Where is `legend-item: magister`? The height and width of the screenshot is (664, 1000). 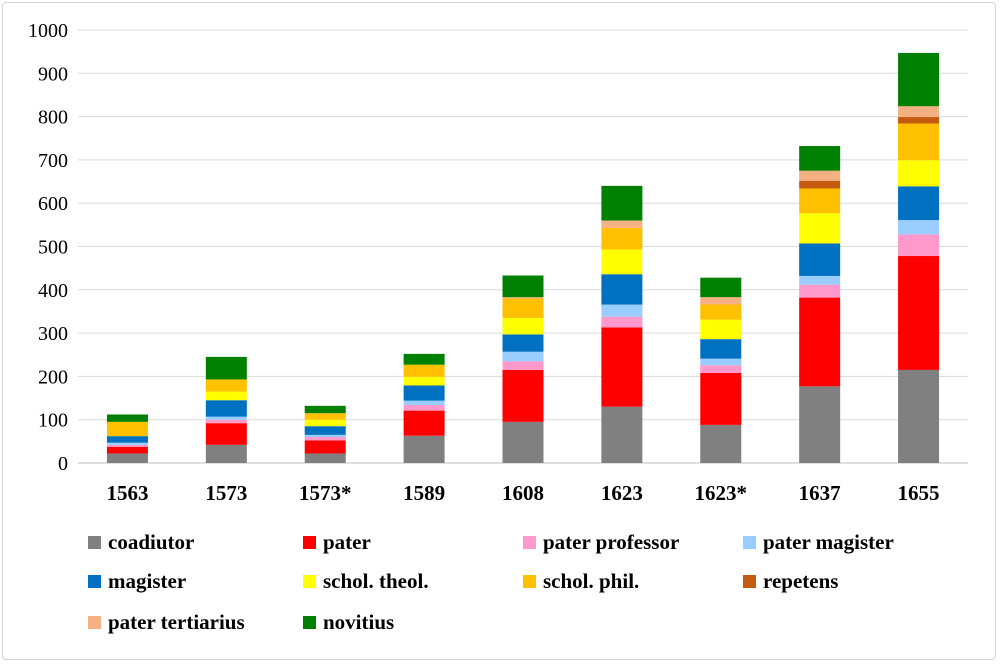
legend-item: magister is located at coordinates (137, 581).